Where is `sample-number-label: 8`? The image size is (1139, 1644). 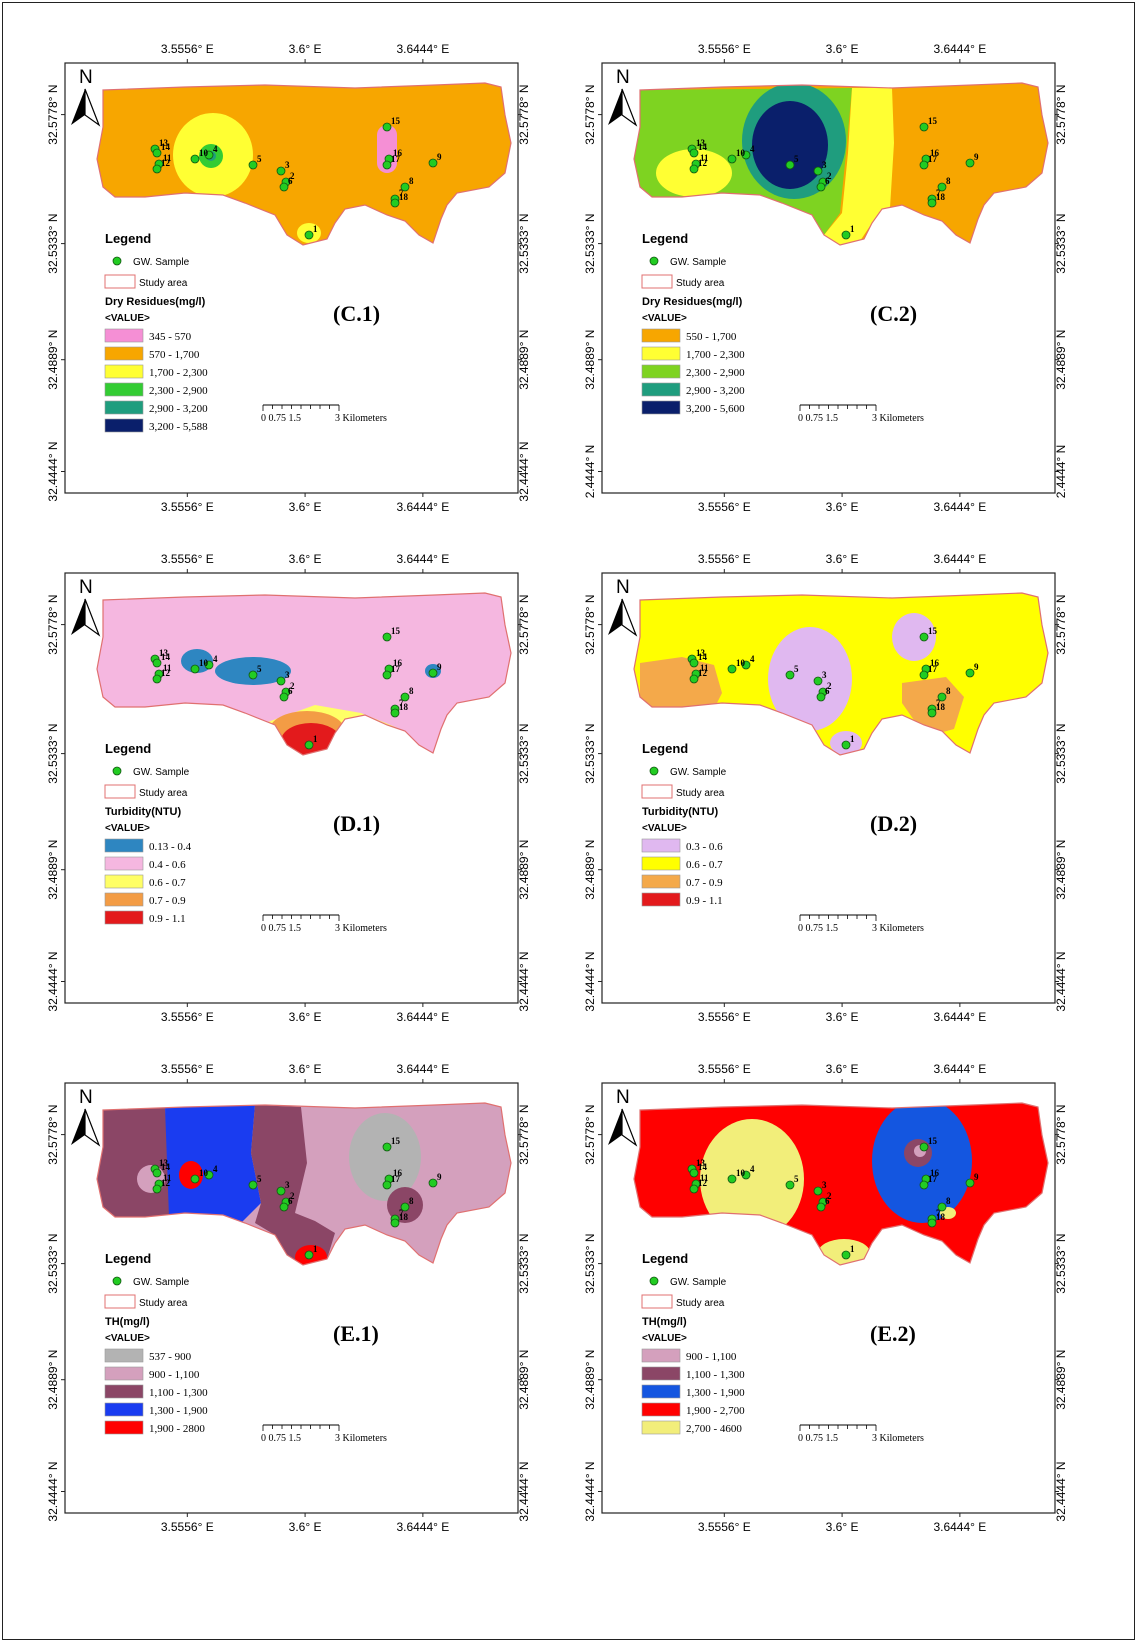 sample-number-label: 8 is located at coordinates (948, 1201).